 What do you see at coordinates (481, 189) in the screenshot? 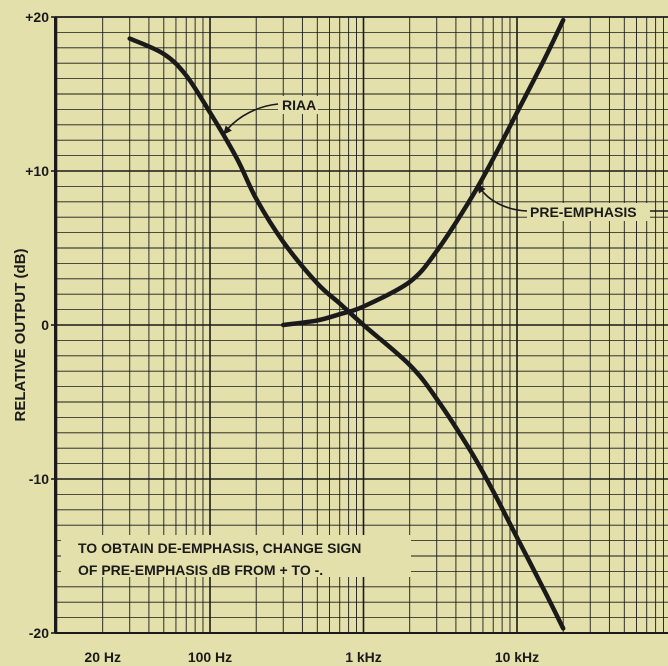
I see `pre-emphasis-arrow-head` at bounding box center [481, 189].